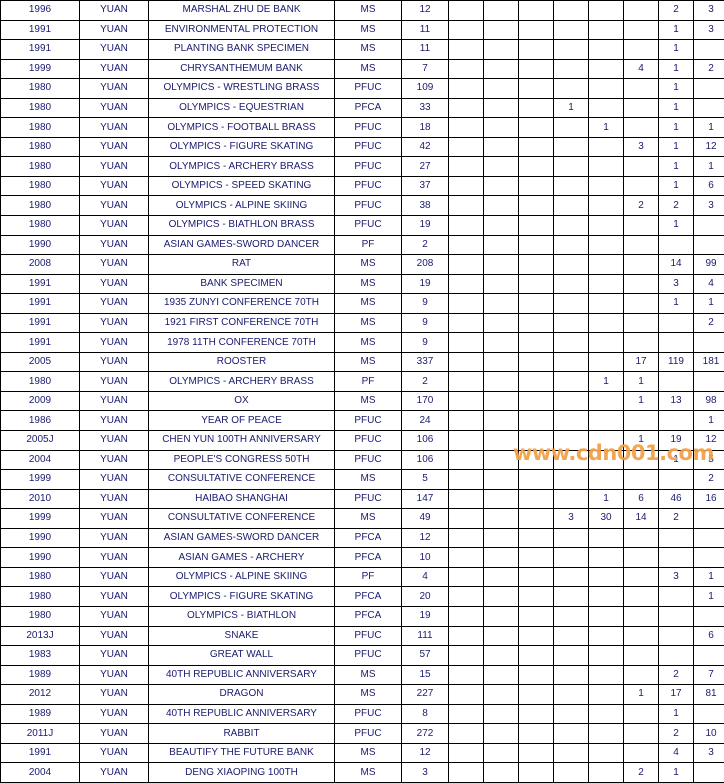  Describe the element at coordinates (242, 69) in the screenshot. I see `cell-description: CHRYSANTHEMUM BANK` at that location.